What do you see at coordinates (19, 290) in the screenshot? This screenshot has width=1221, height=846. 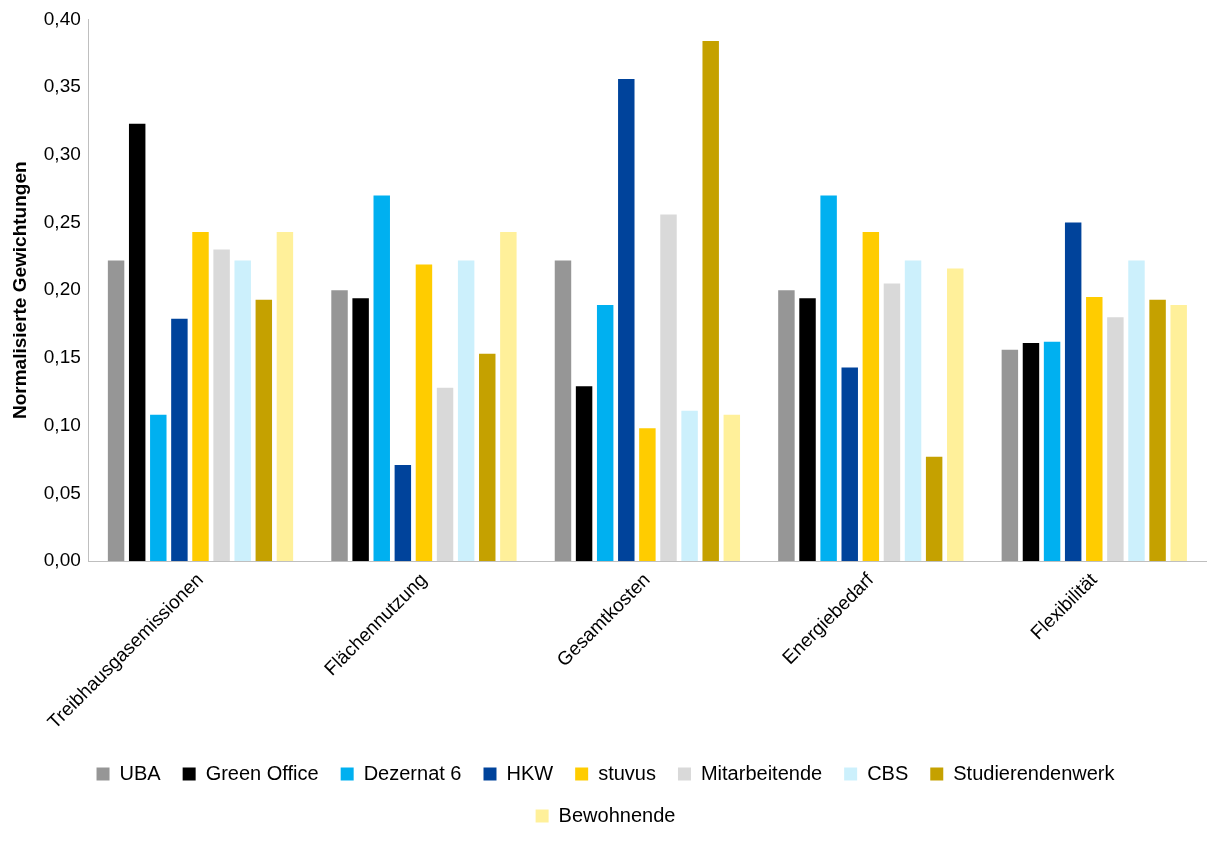 I see `y-axis-title: Normalisierte Gewichtungen` at bounding box center [19, 290].